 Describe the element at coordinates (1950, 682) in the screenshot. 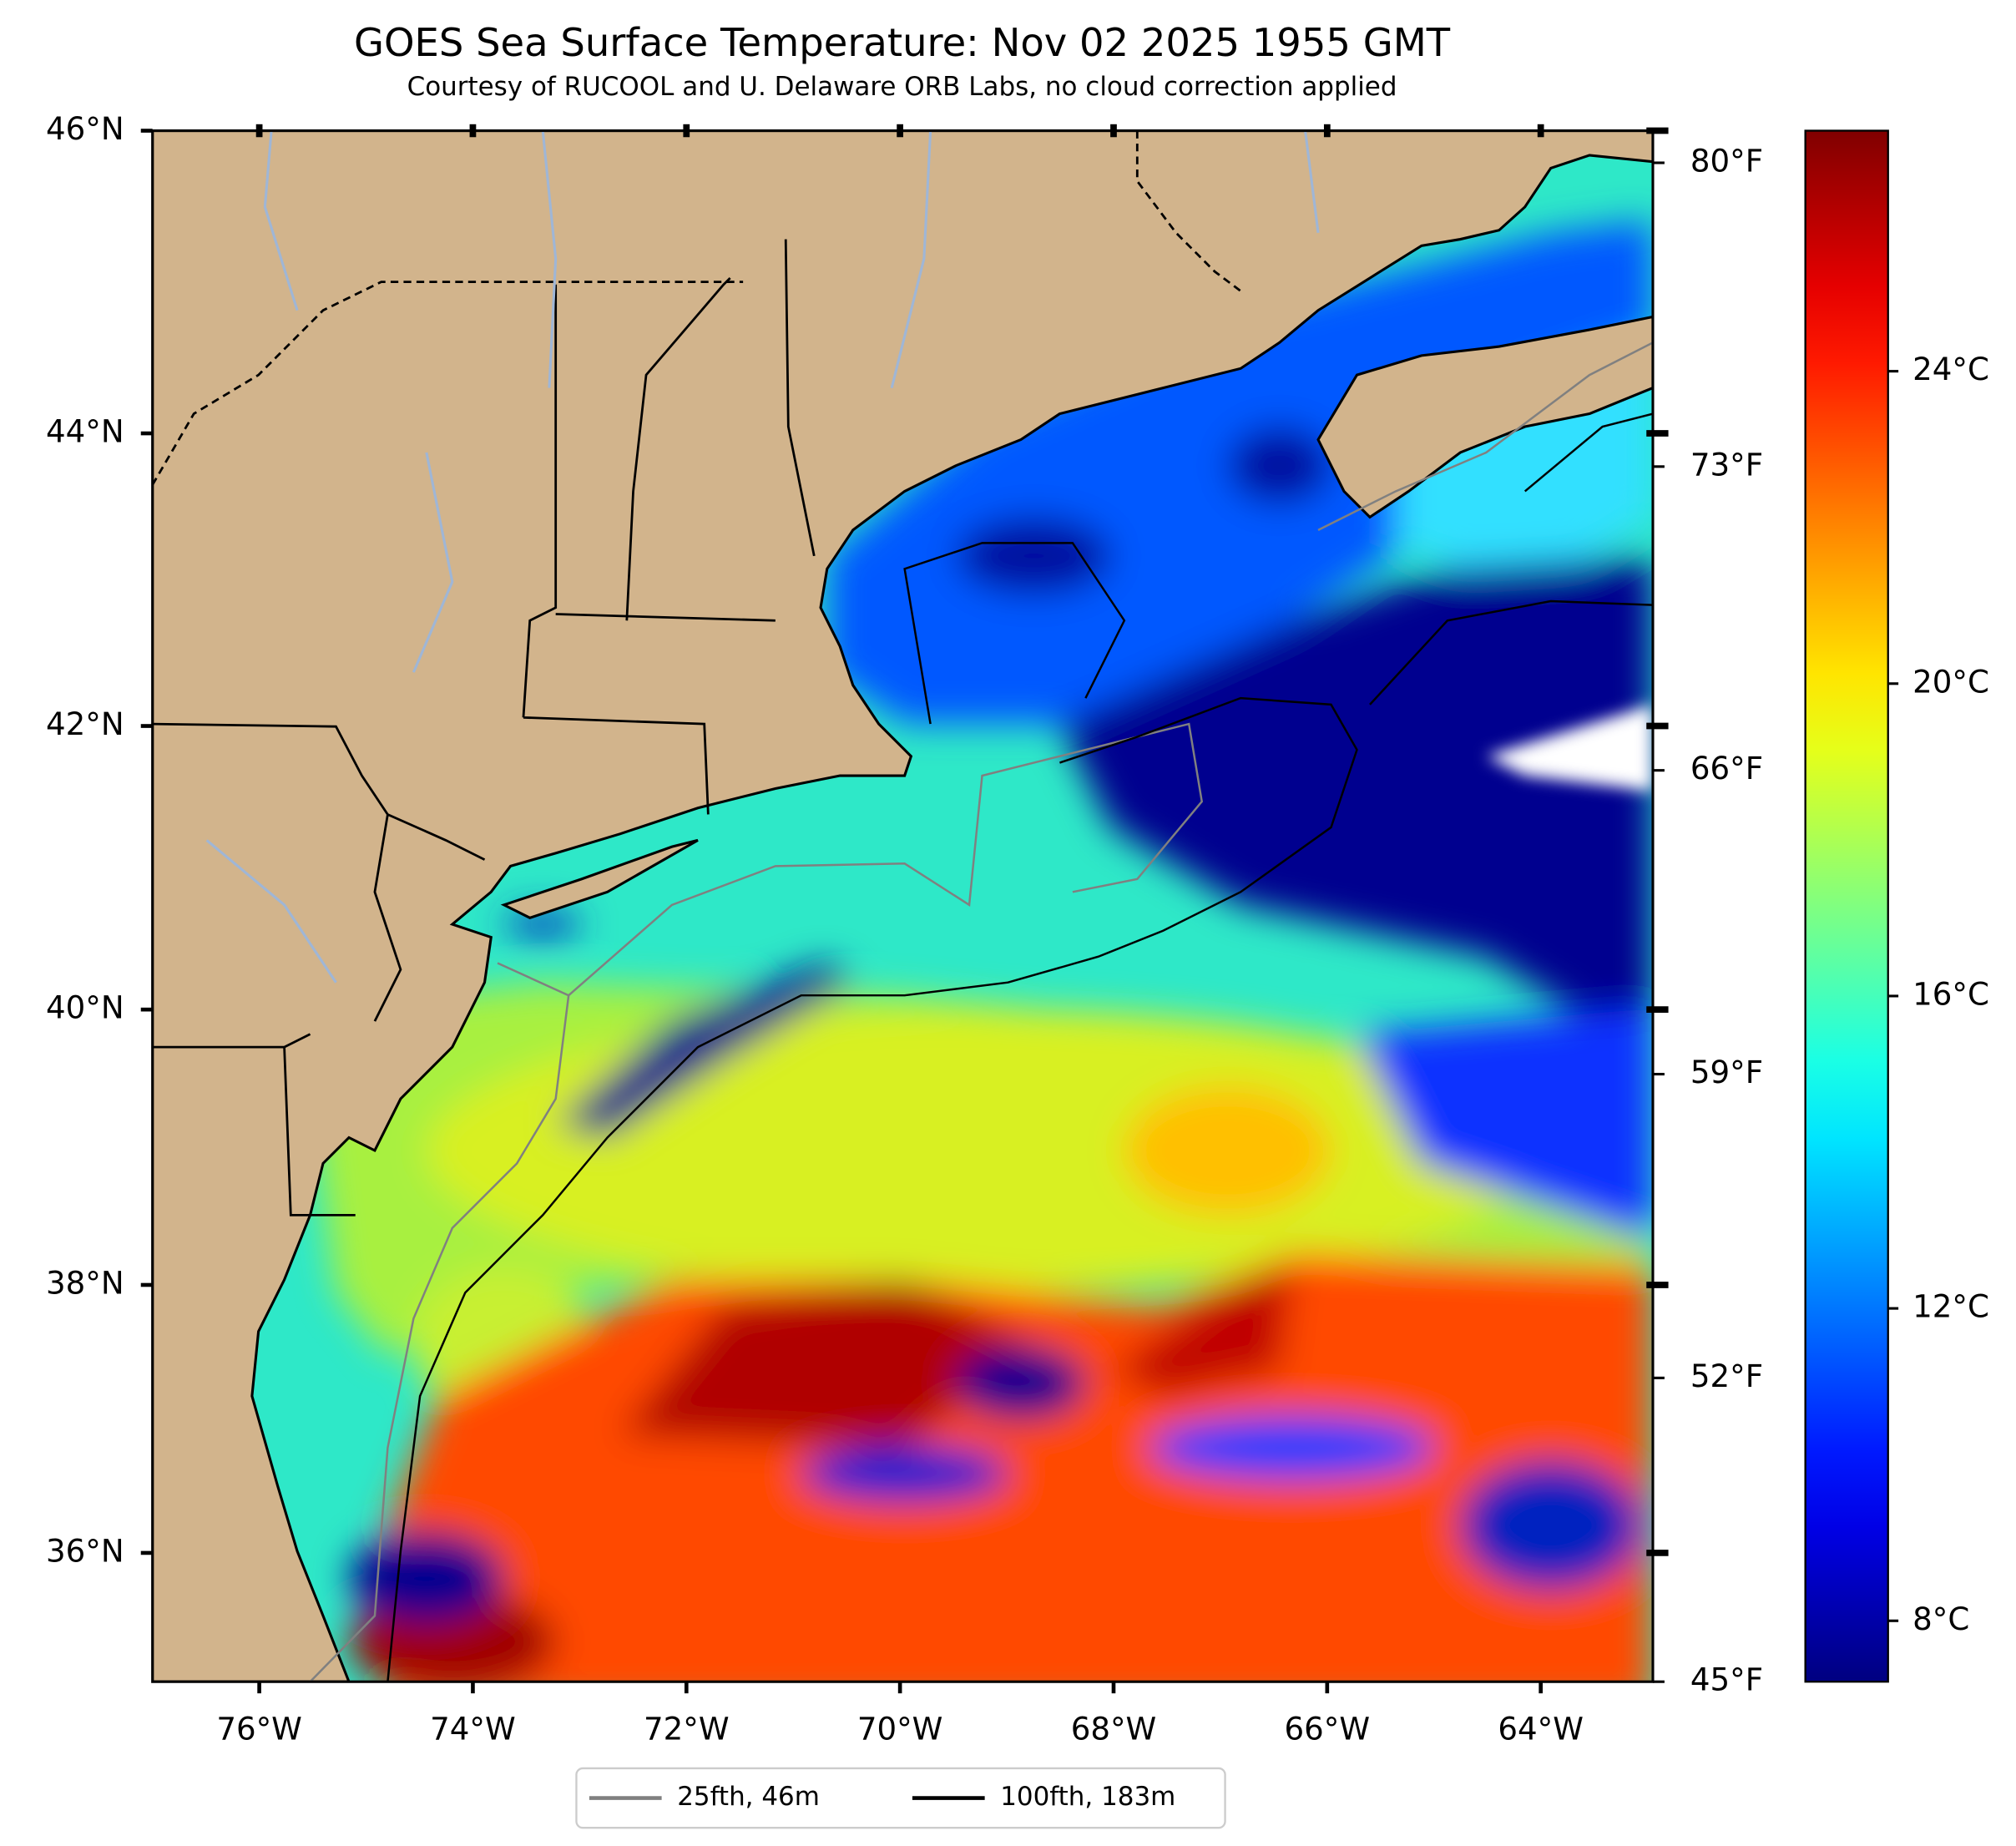

I see `colorbar-tick-label: 20°C` at that location.